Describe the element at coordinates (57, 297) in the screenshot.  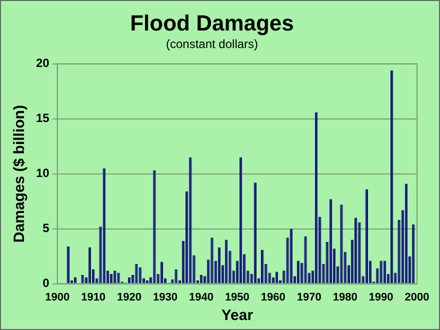
I see `x-tick-label: 1900` at that location.